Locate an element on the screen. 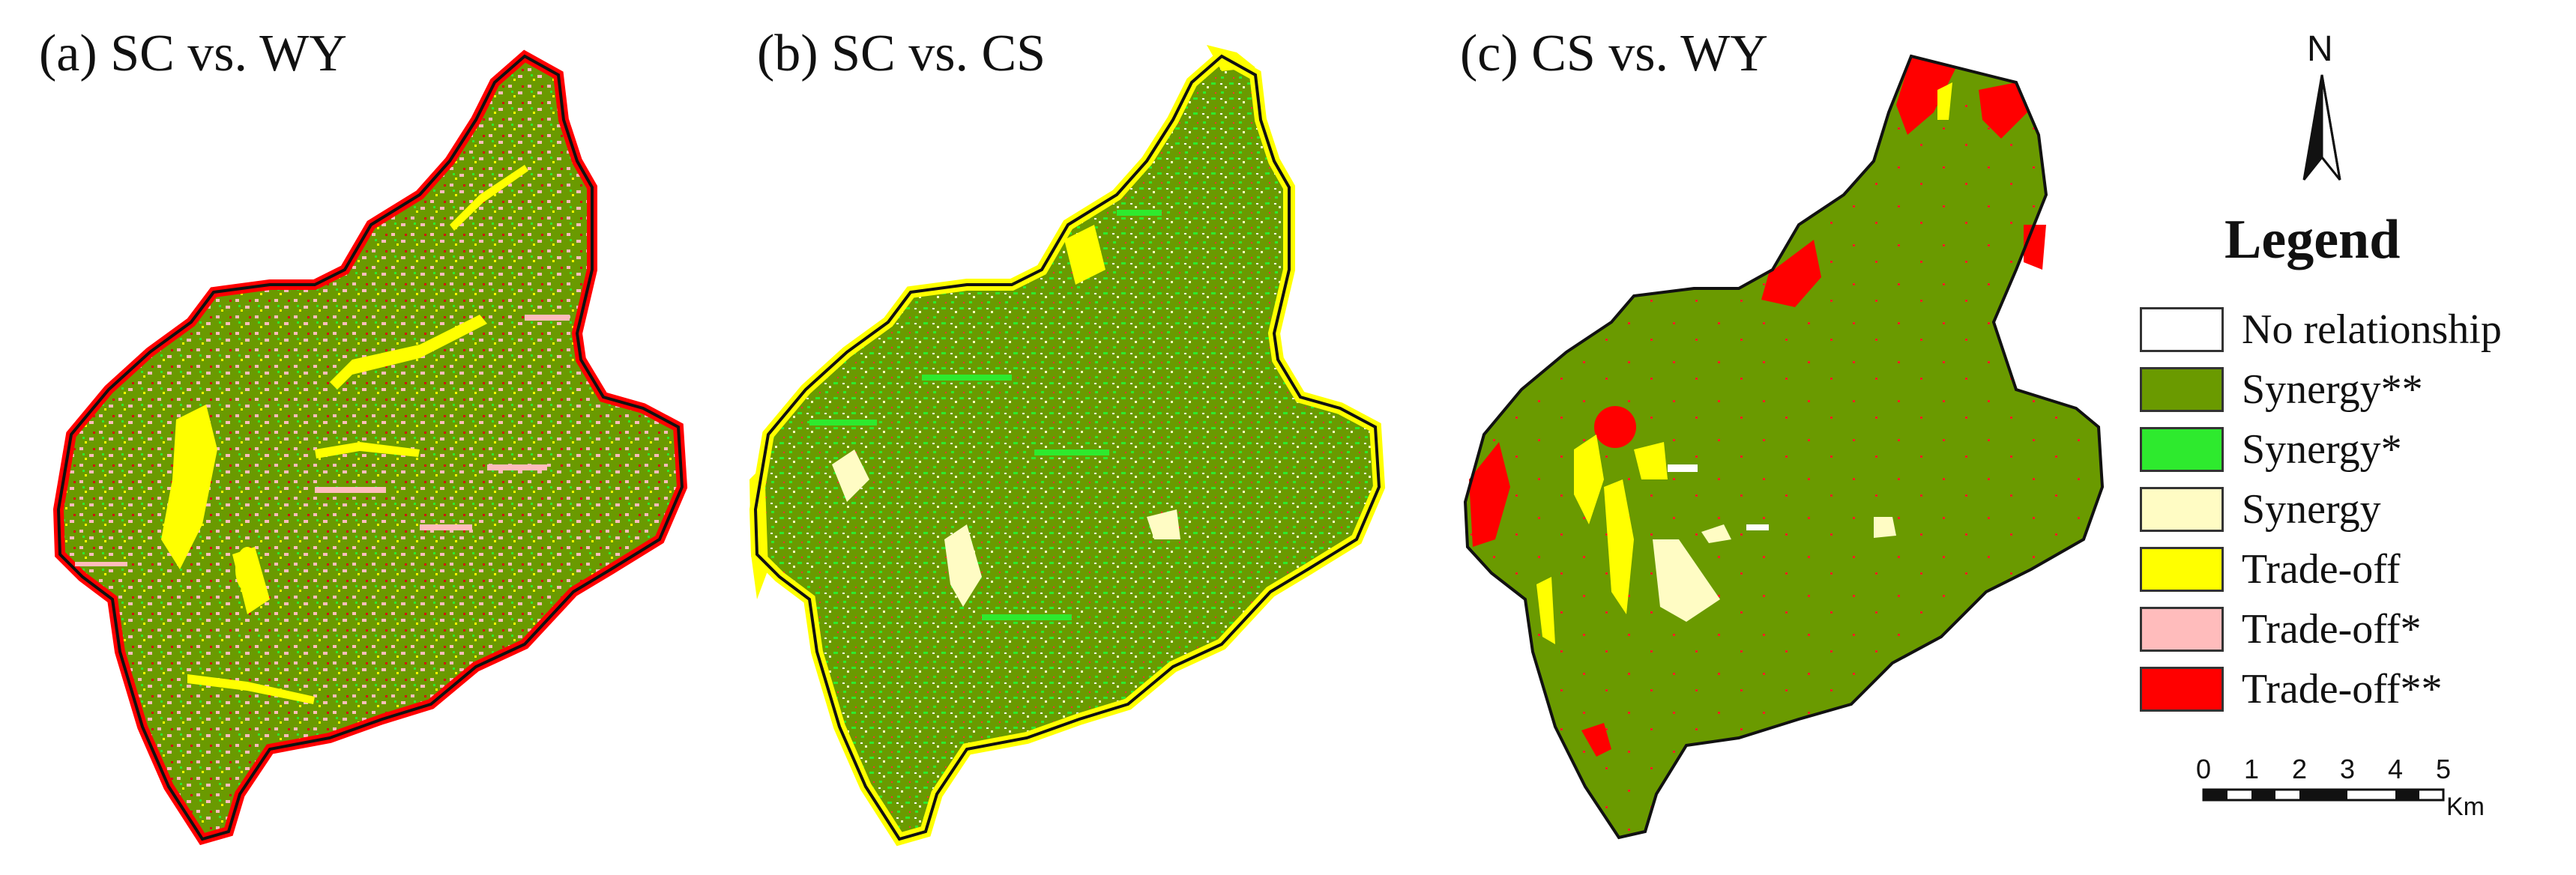 The width and height of the screenshot is (2576, 875). legend-label: Synergy* is located at coordinates (2322, 450).